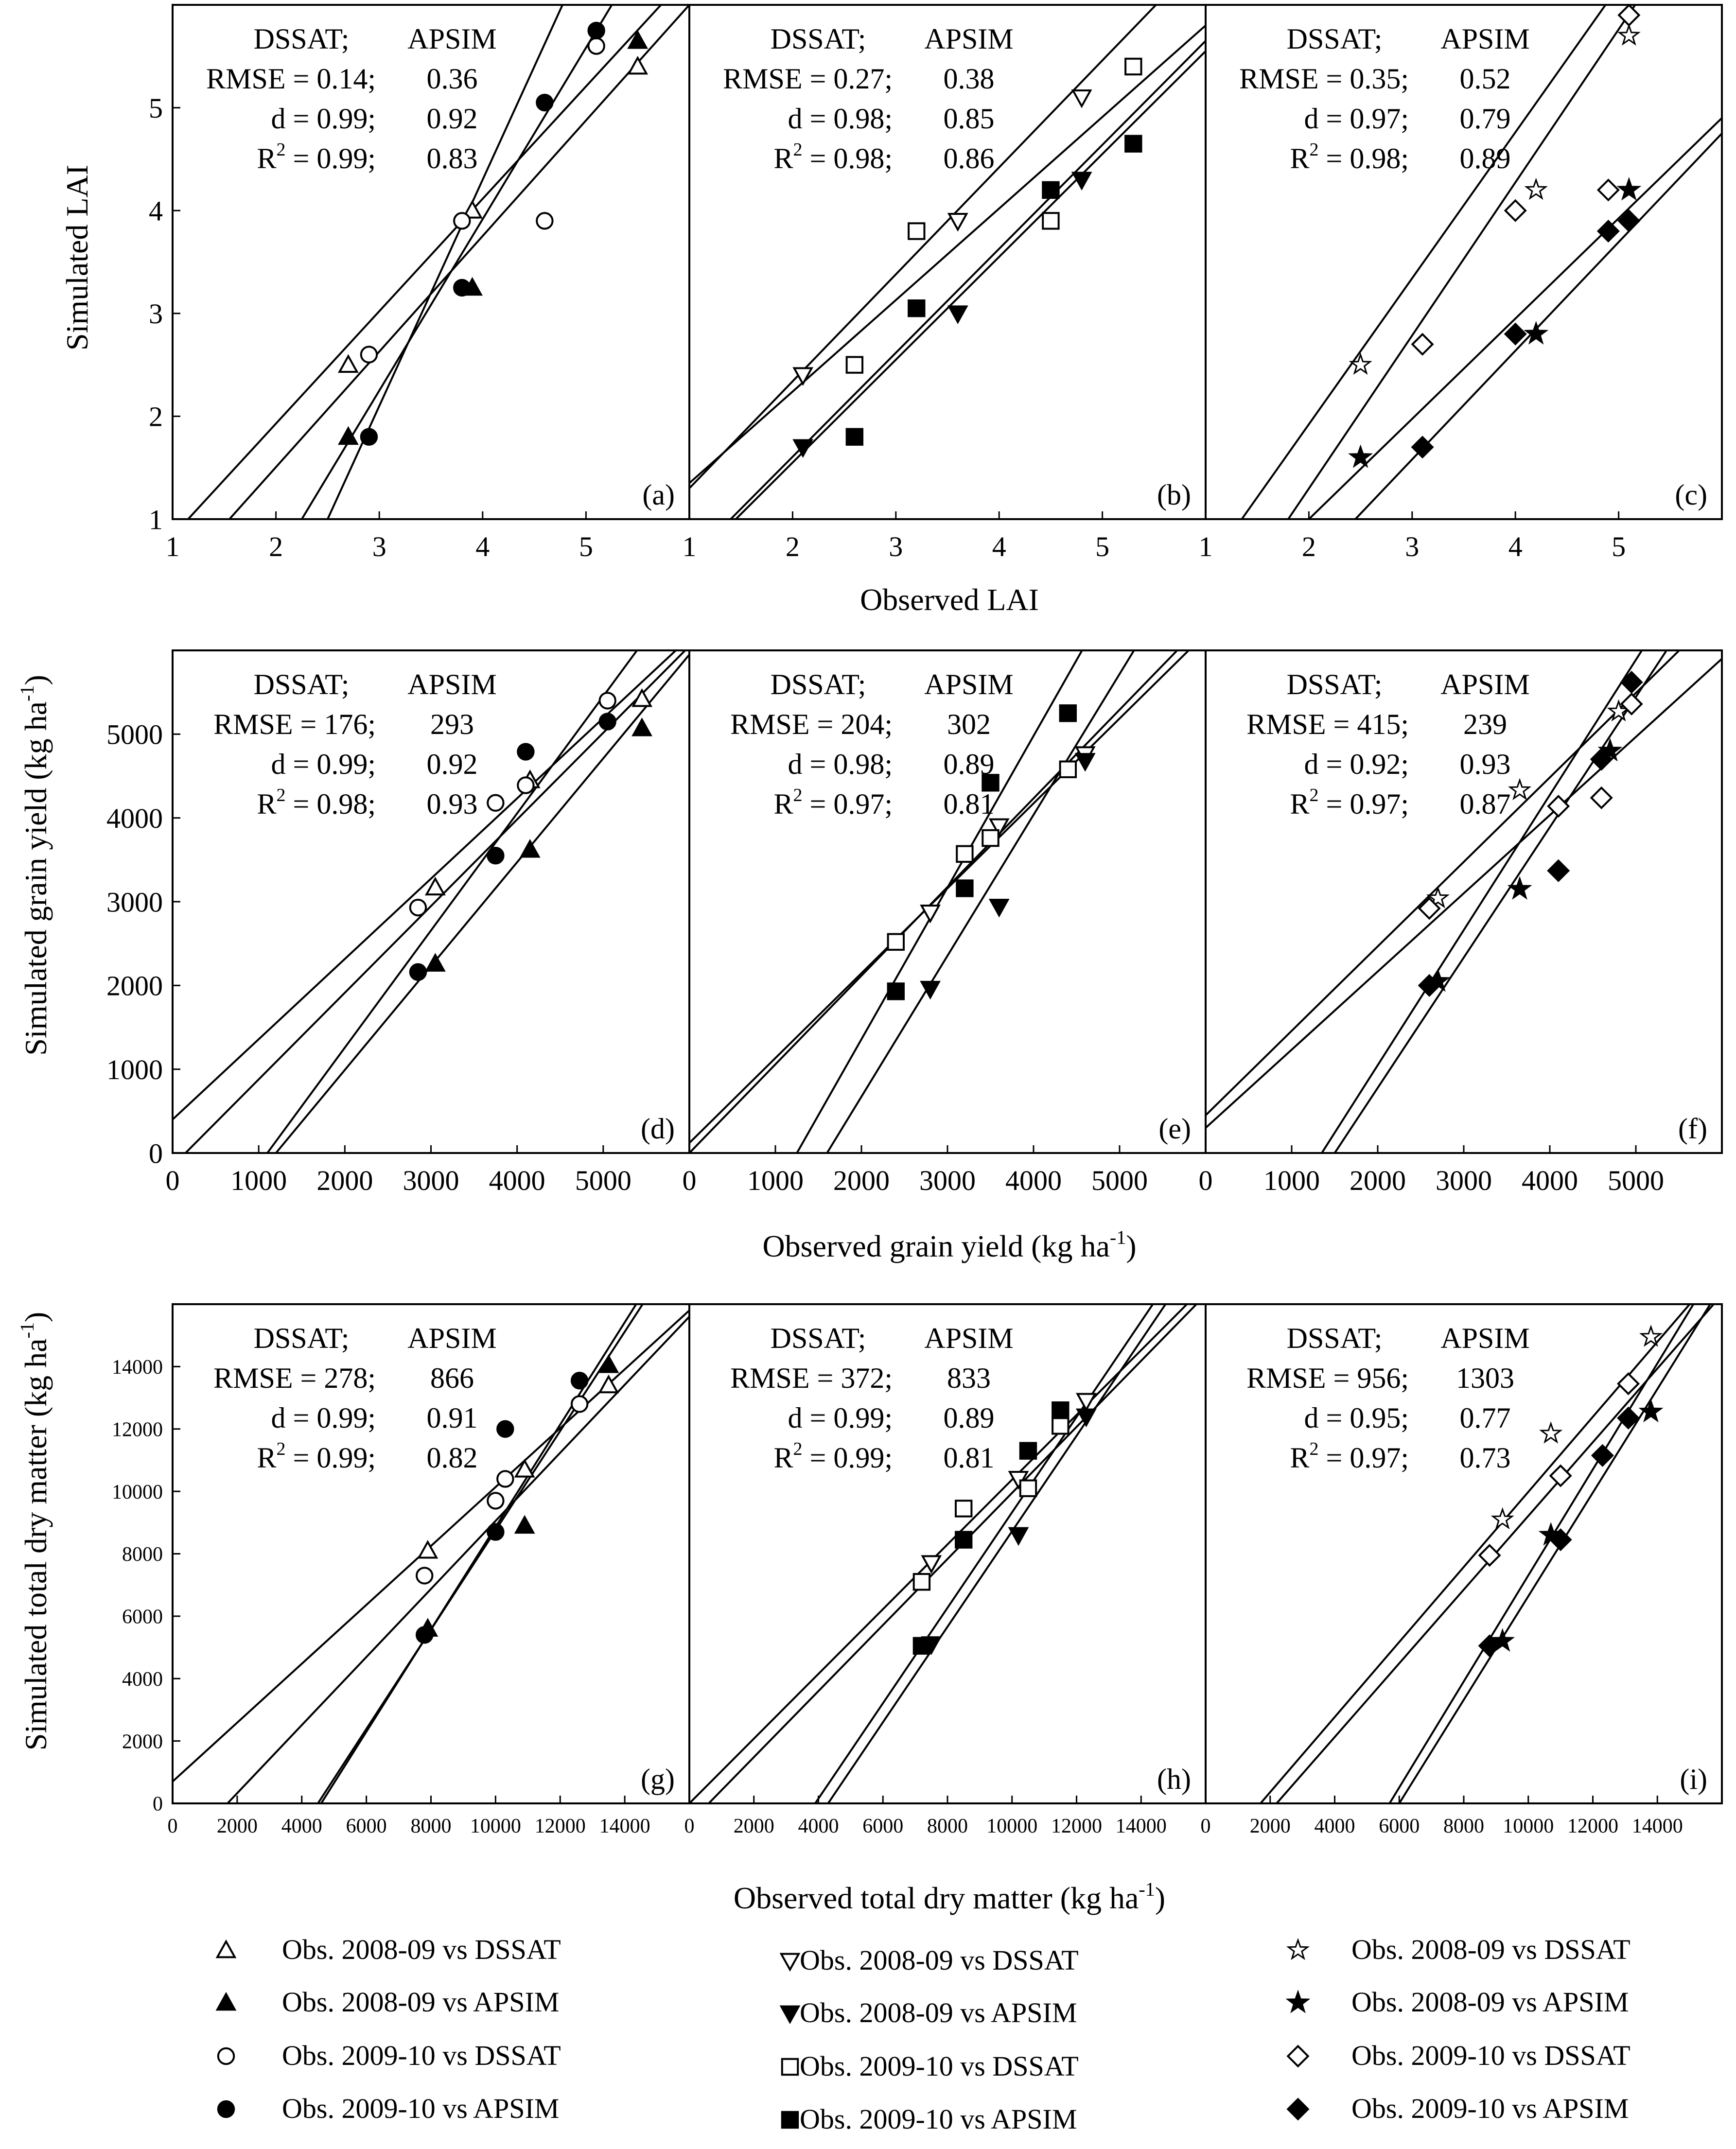  What do you see at coordinates (483, 200) in the screenshot?
I see `series-circle-open` at bounding box center [483, 200].